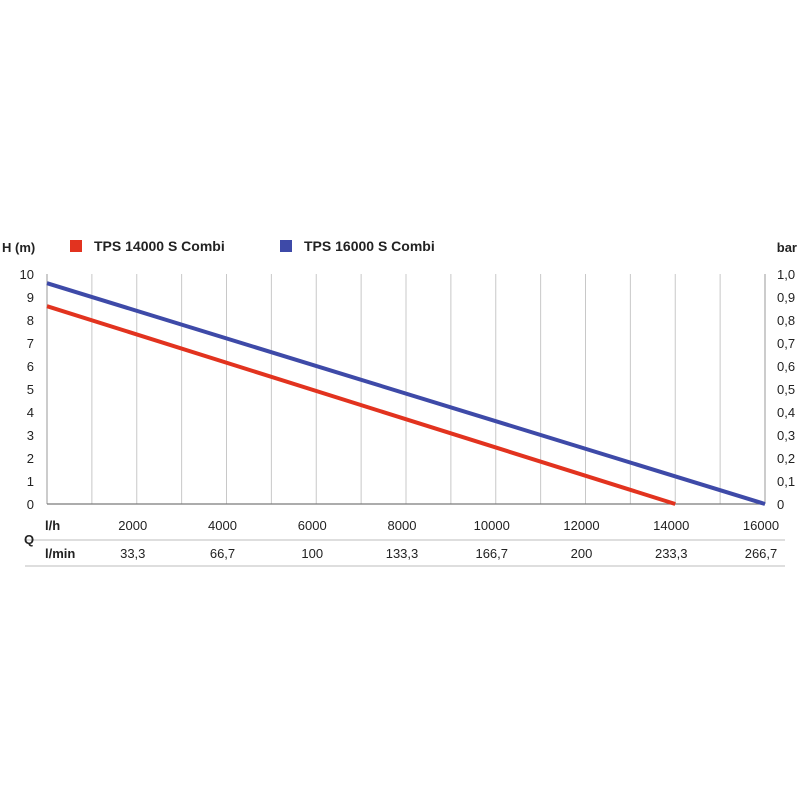 The height and width of the screenshot is (800, 800). I want to click on x-lh-tick-label: 12000, so click(581, 525).